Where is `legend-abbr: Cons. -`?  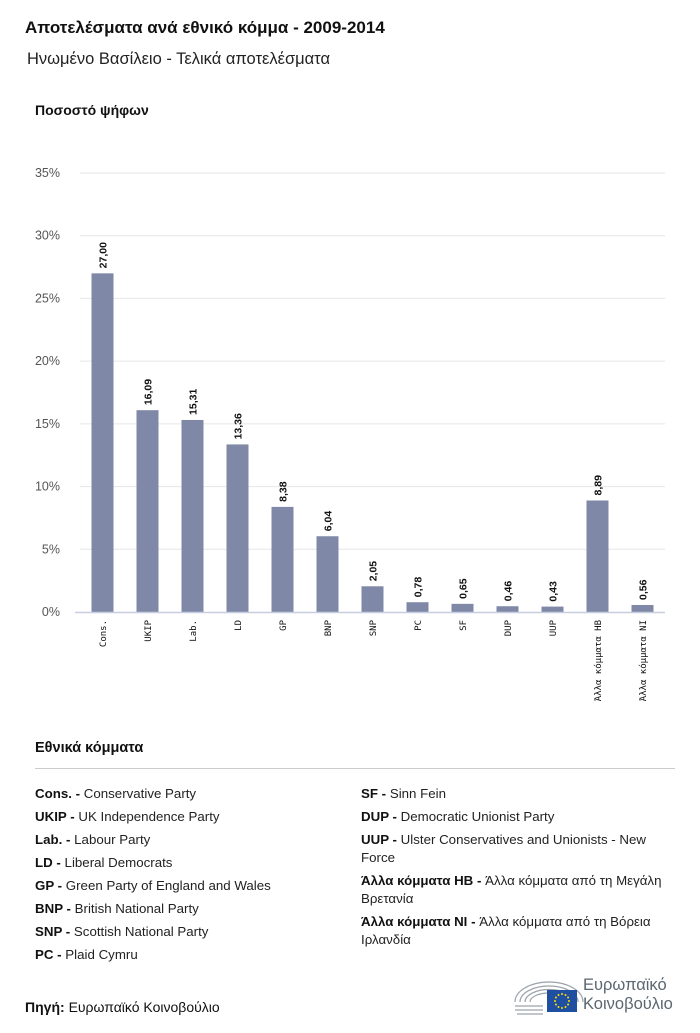
legend-abbr: Cons. - is located at coordinates (58, 793).